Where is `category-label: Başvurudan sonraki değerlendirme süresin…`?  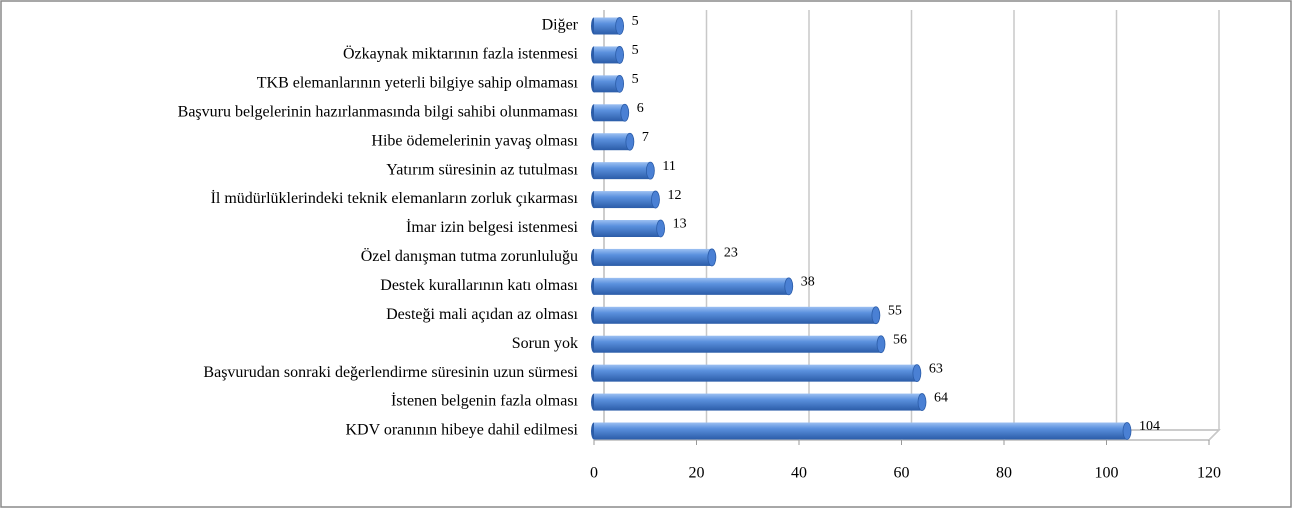
category-label: Başvurudan sonraki değerlendirme süresin… is located at coordinates (390, 372).